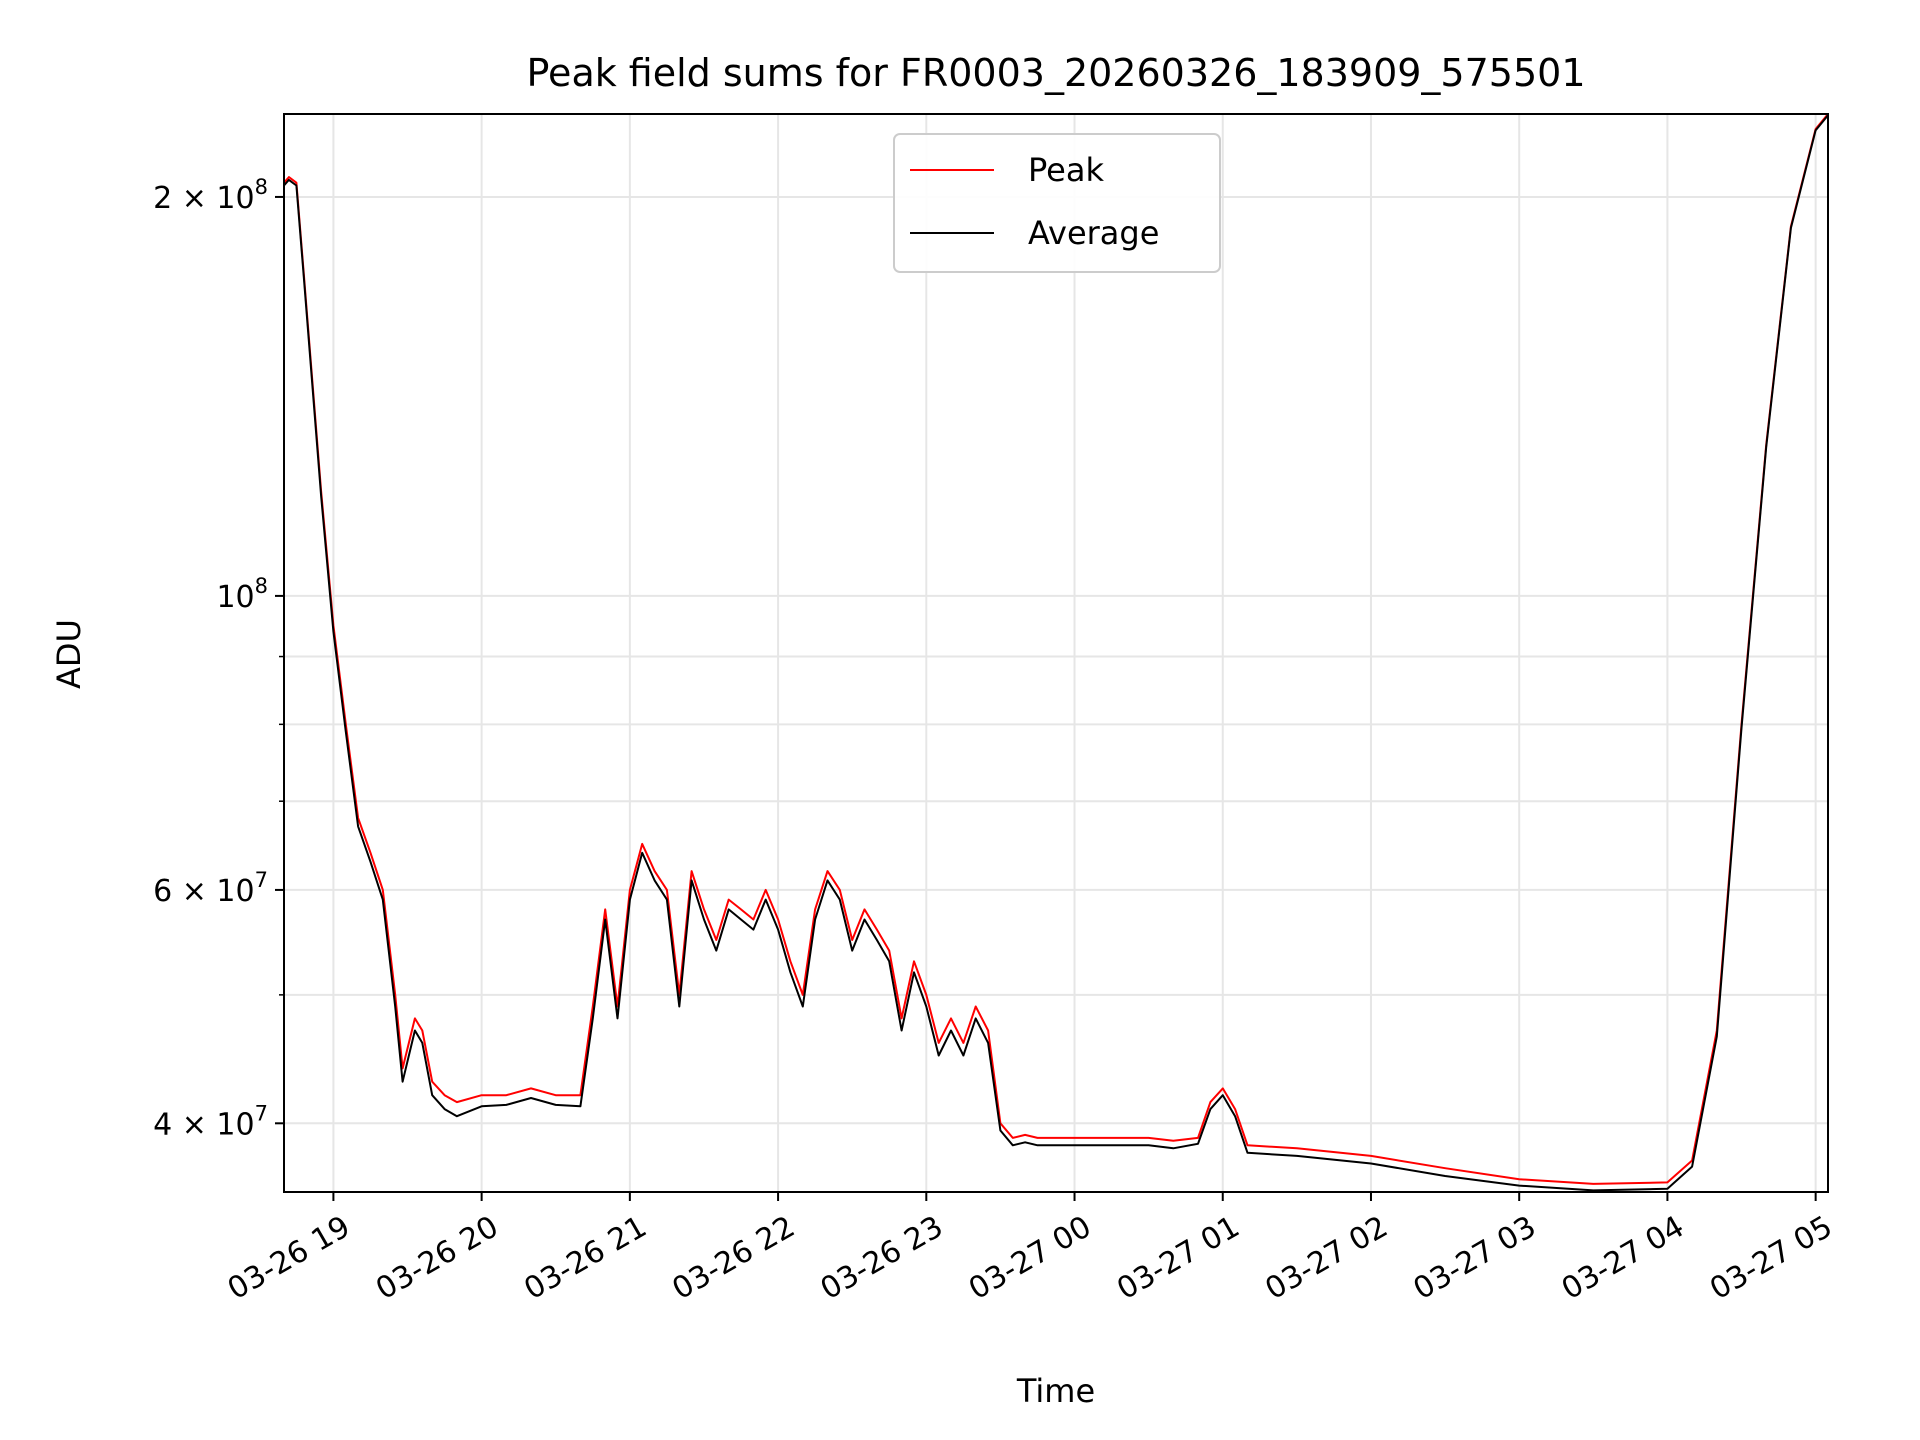  I want to click on y-tick-label: 108, so click(242, 594).